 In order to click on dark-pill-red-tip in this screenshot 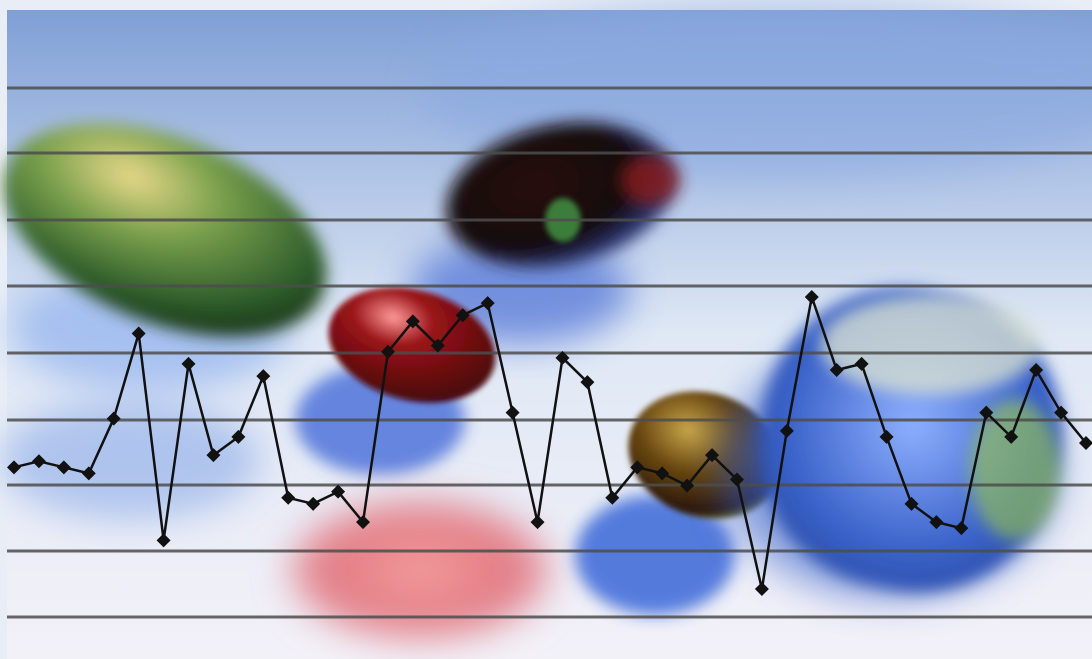, I will do `click(650, 180)`.